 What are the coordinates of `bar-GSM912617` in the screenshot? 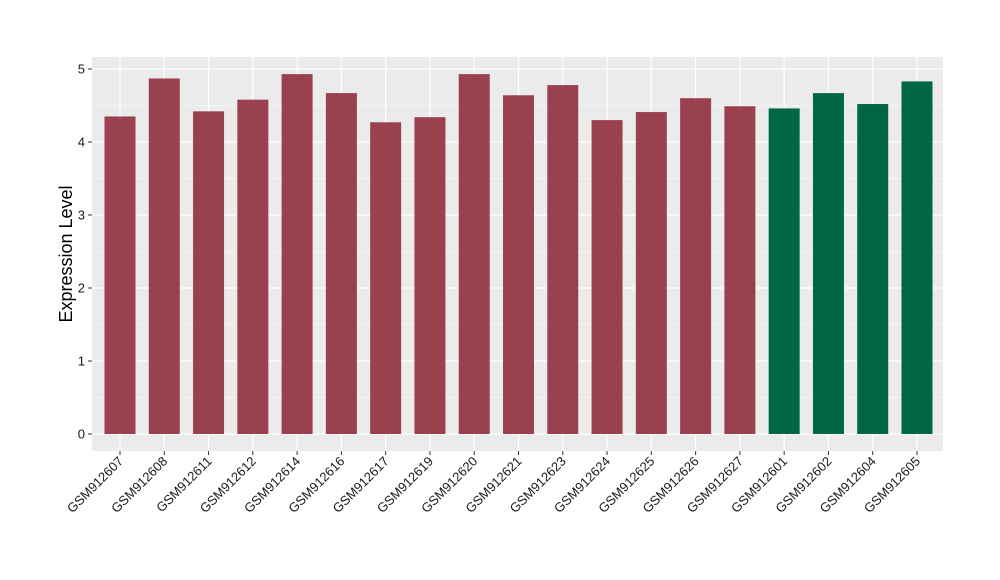 It's located at (386, 278).